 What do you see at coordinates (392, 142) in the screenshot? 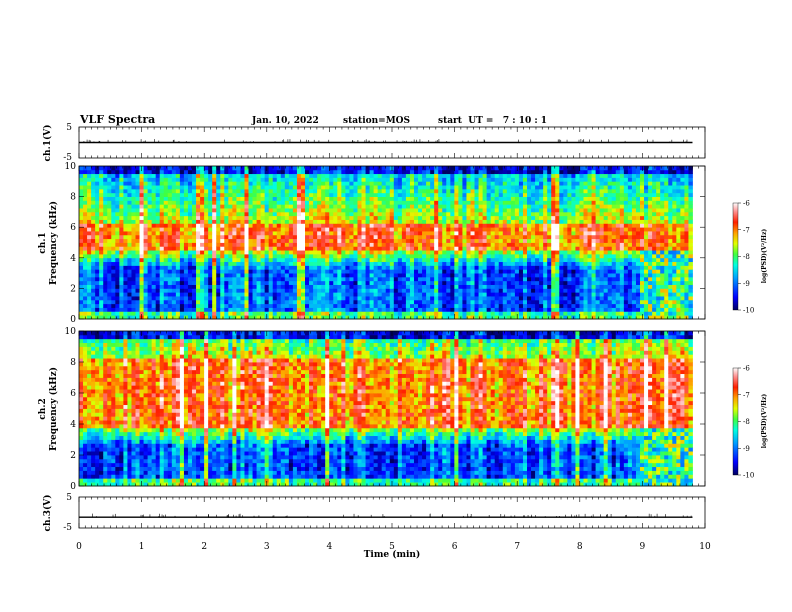
I see `panel-ticks` at bounding box center [392, 142].